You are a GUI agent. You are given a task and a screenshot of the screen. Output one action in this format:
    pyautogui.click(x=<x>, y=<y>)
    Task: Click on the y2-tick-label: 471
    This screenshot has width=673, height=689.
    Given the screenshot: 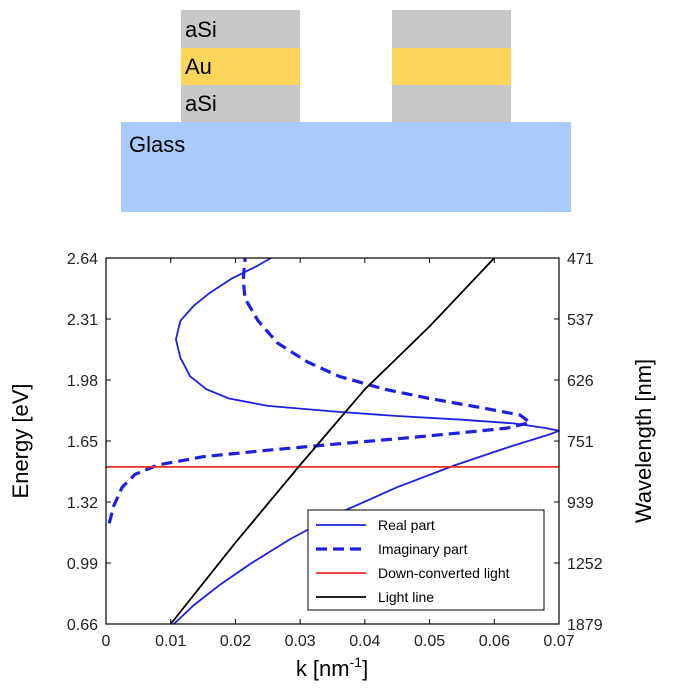 What is the action you would take?
    pyautogui.click(x=580, y=259)
    